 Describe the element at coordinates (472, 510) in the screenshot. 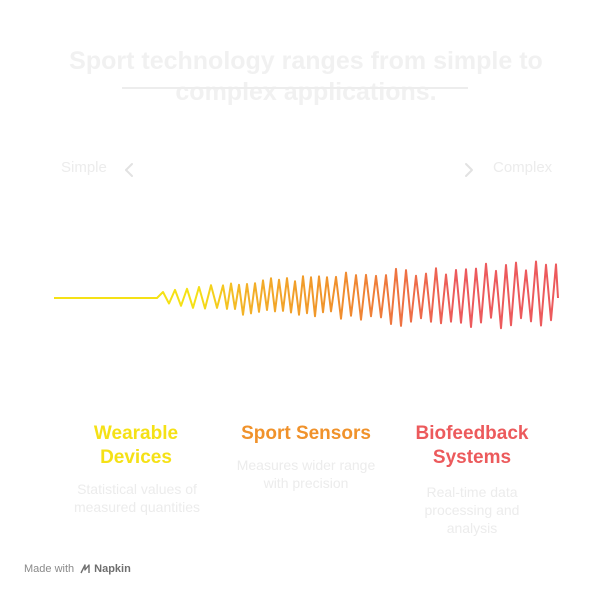

I see `category-desc-biofeedback-systems: Real-time data processing and analysis` at that location.